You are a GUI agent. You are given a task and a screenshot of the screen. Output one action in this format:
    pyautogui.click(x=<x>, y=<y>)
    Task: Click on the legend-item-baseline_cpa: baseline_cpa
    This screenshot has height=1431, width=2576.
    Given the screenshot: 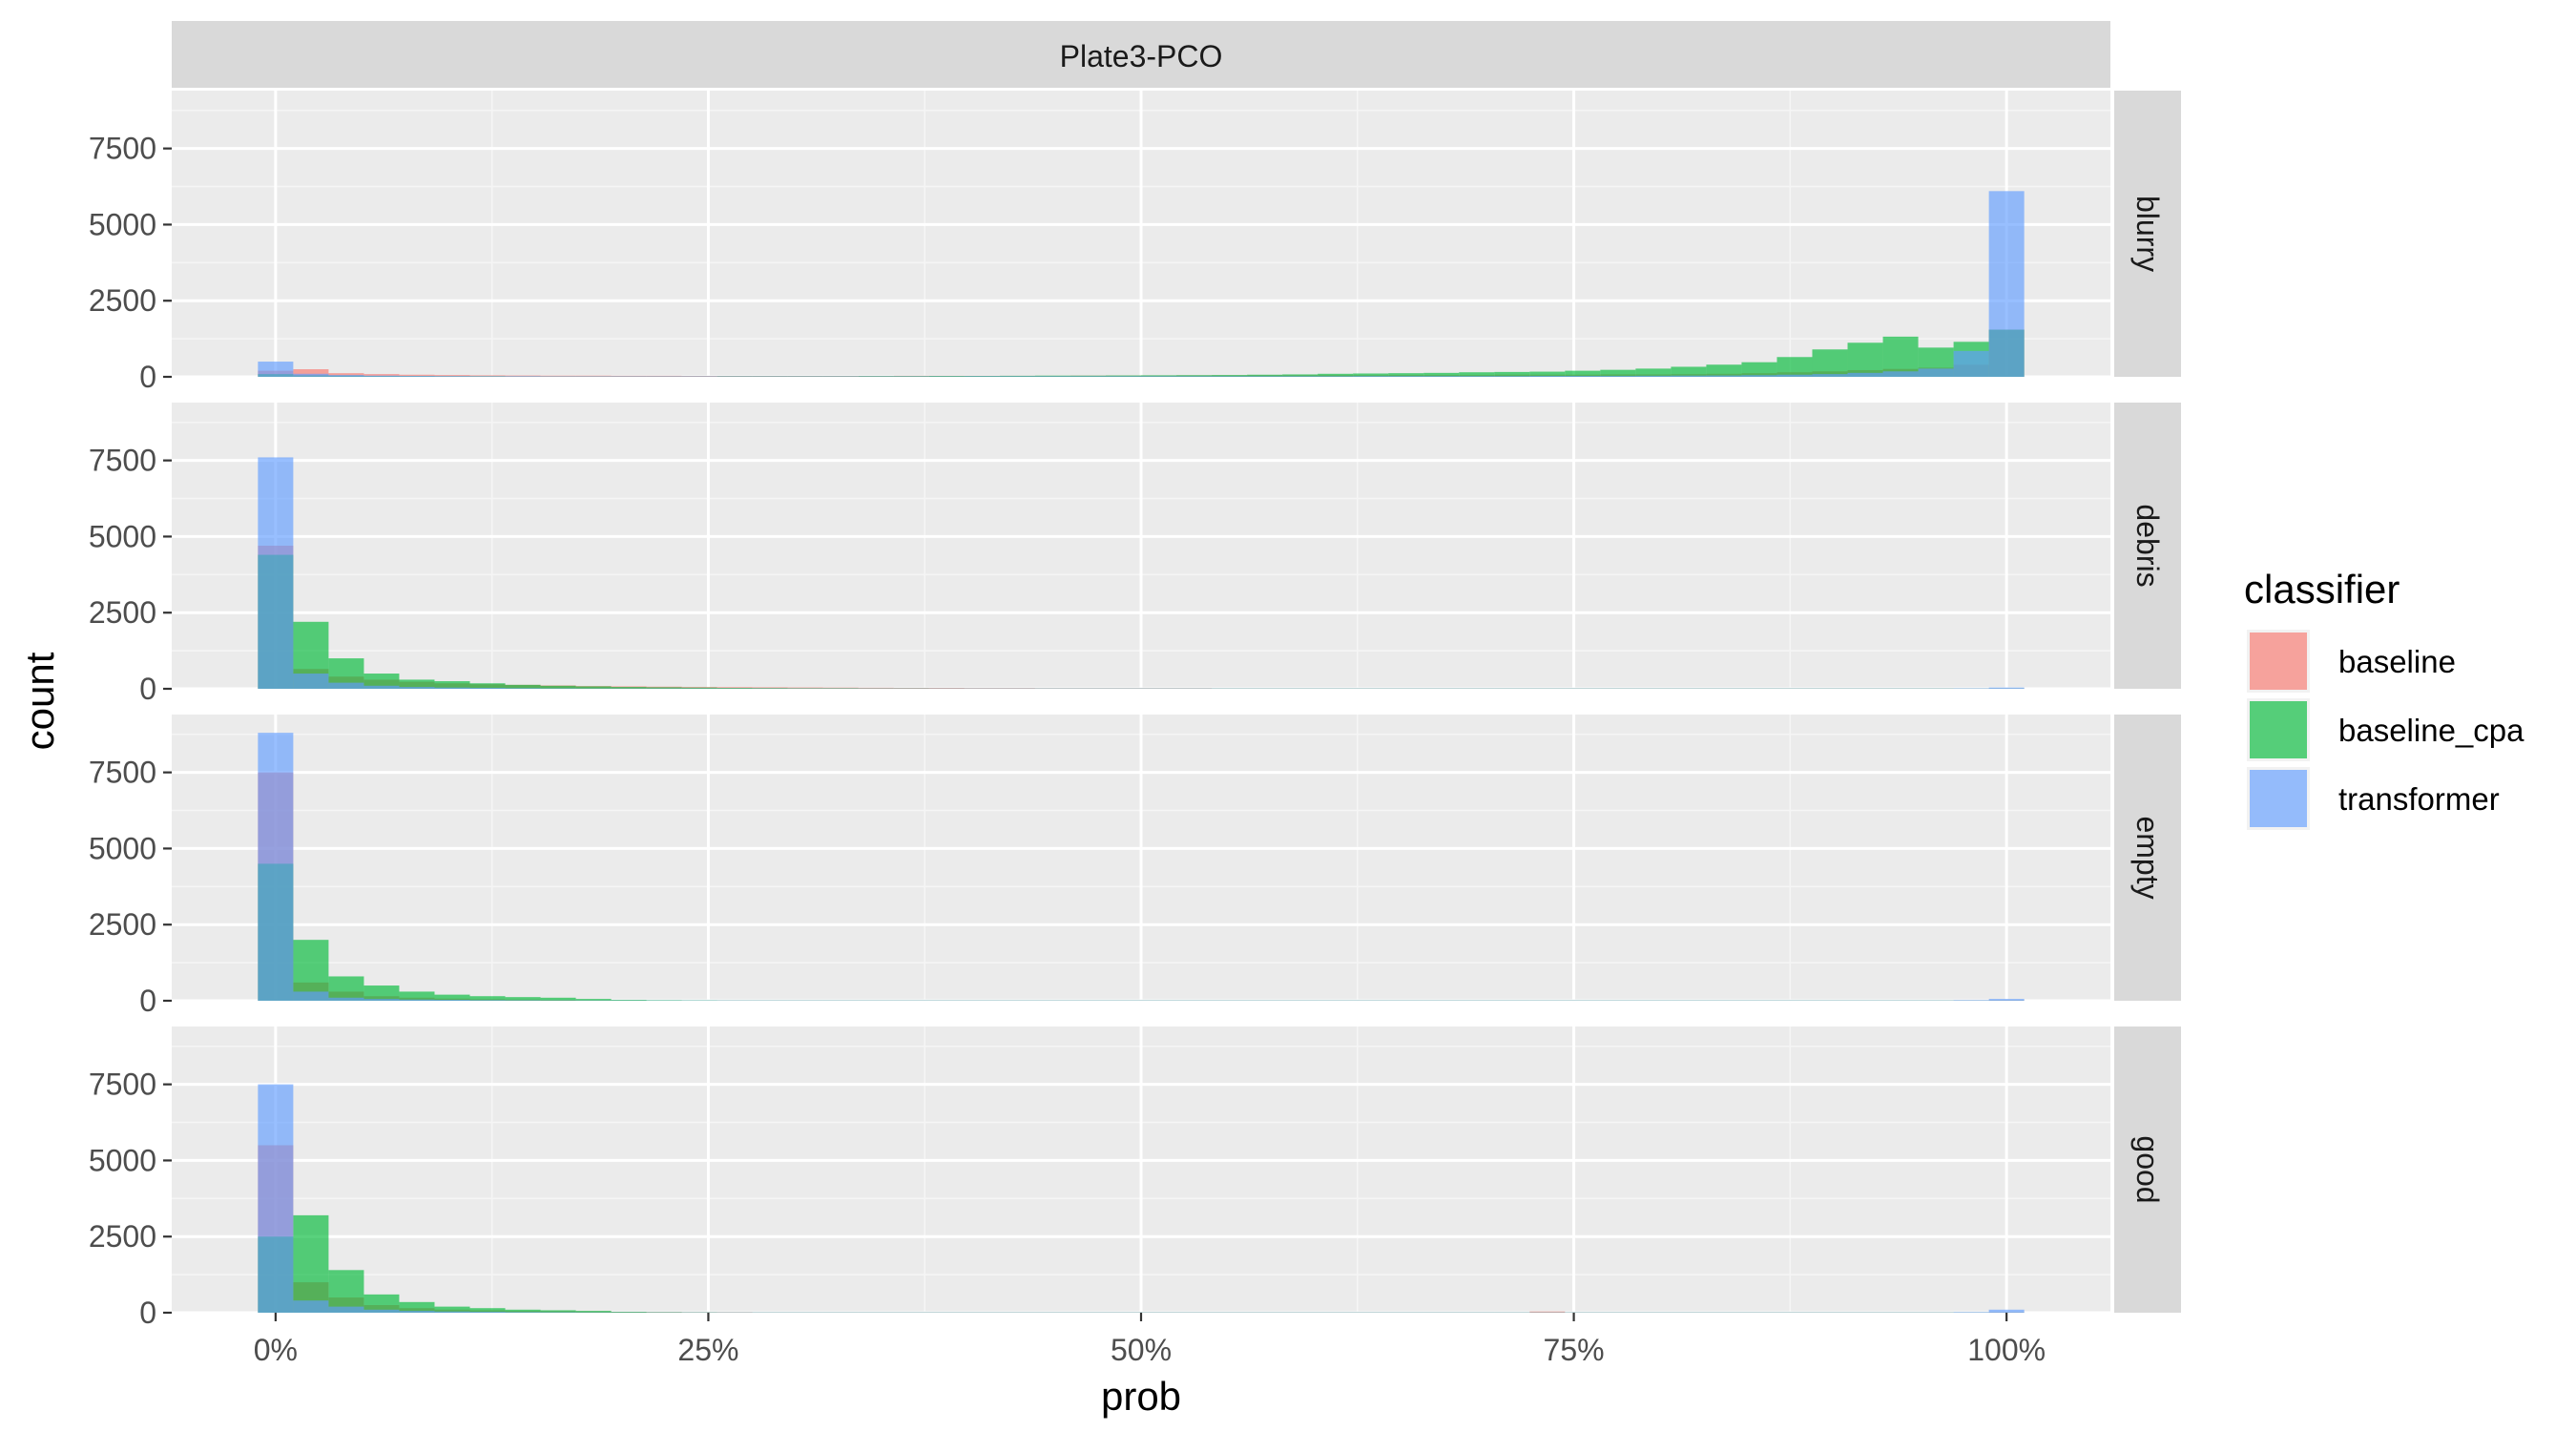 What is the action you would take?
    pyautogui.click(x=2385, y=729)
    